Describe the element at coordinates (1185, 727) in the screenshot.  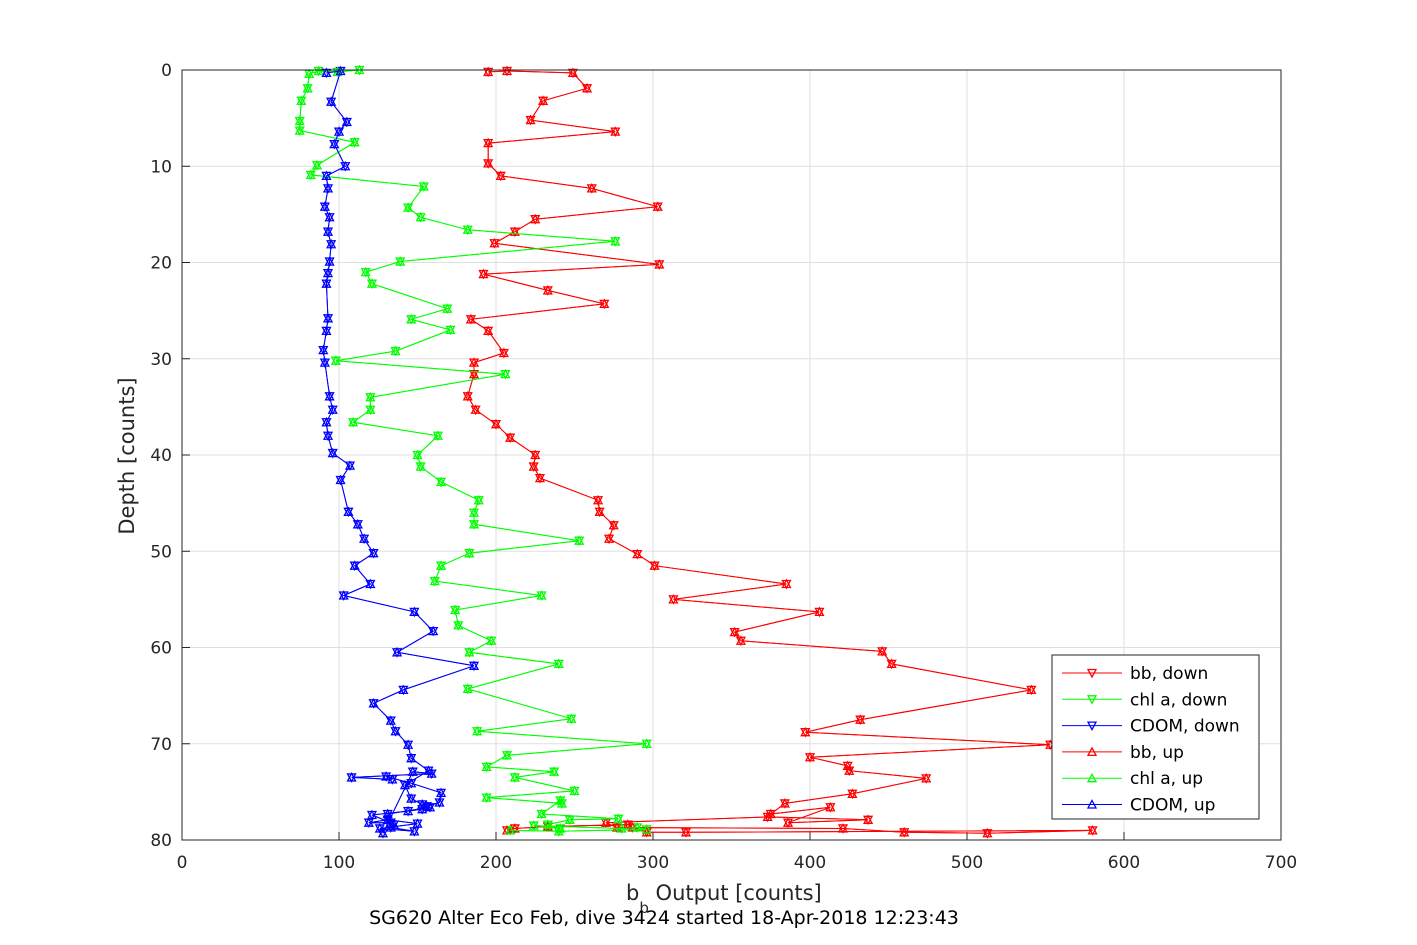
I see `legend-label: CDOM, down` at that location.